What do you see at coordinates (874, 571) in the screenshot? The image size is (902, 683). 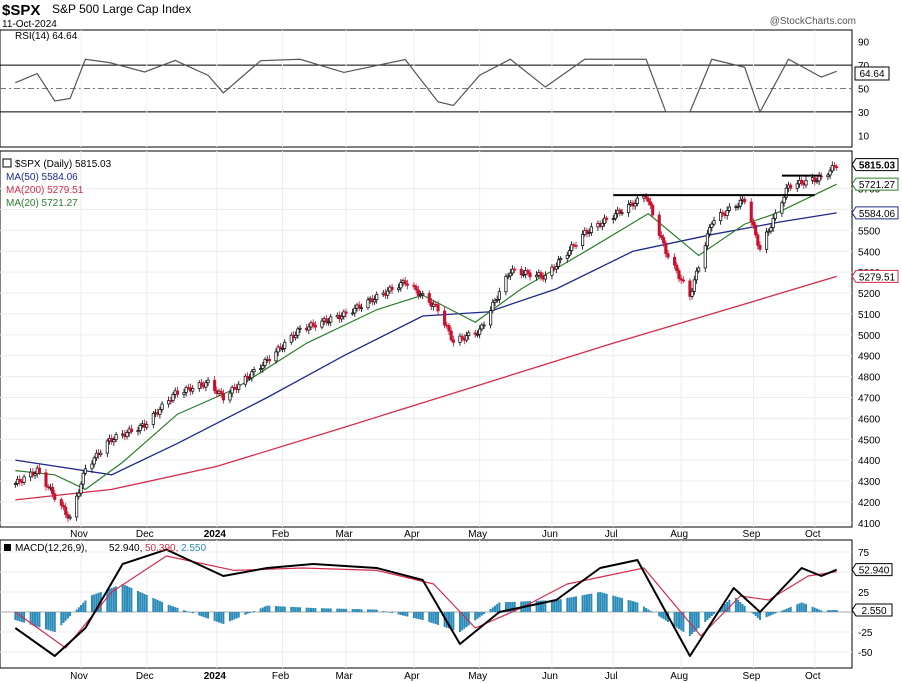 I see `macd-value-label: 52.940` at bounding box center [874, 571].